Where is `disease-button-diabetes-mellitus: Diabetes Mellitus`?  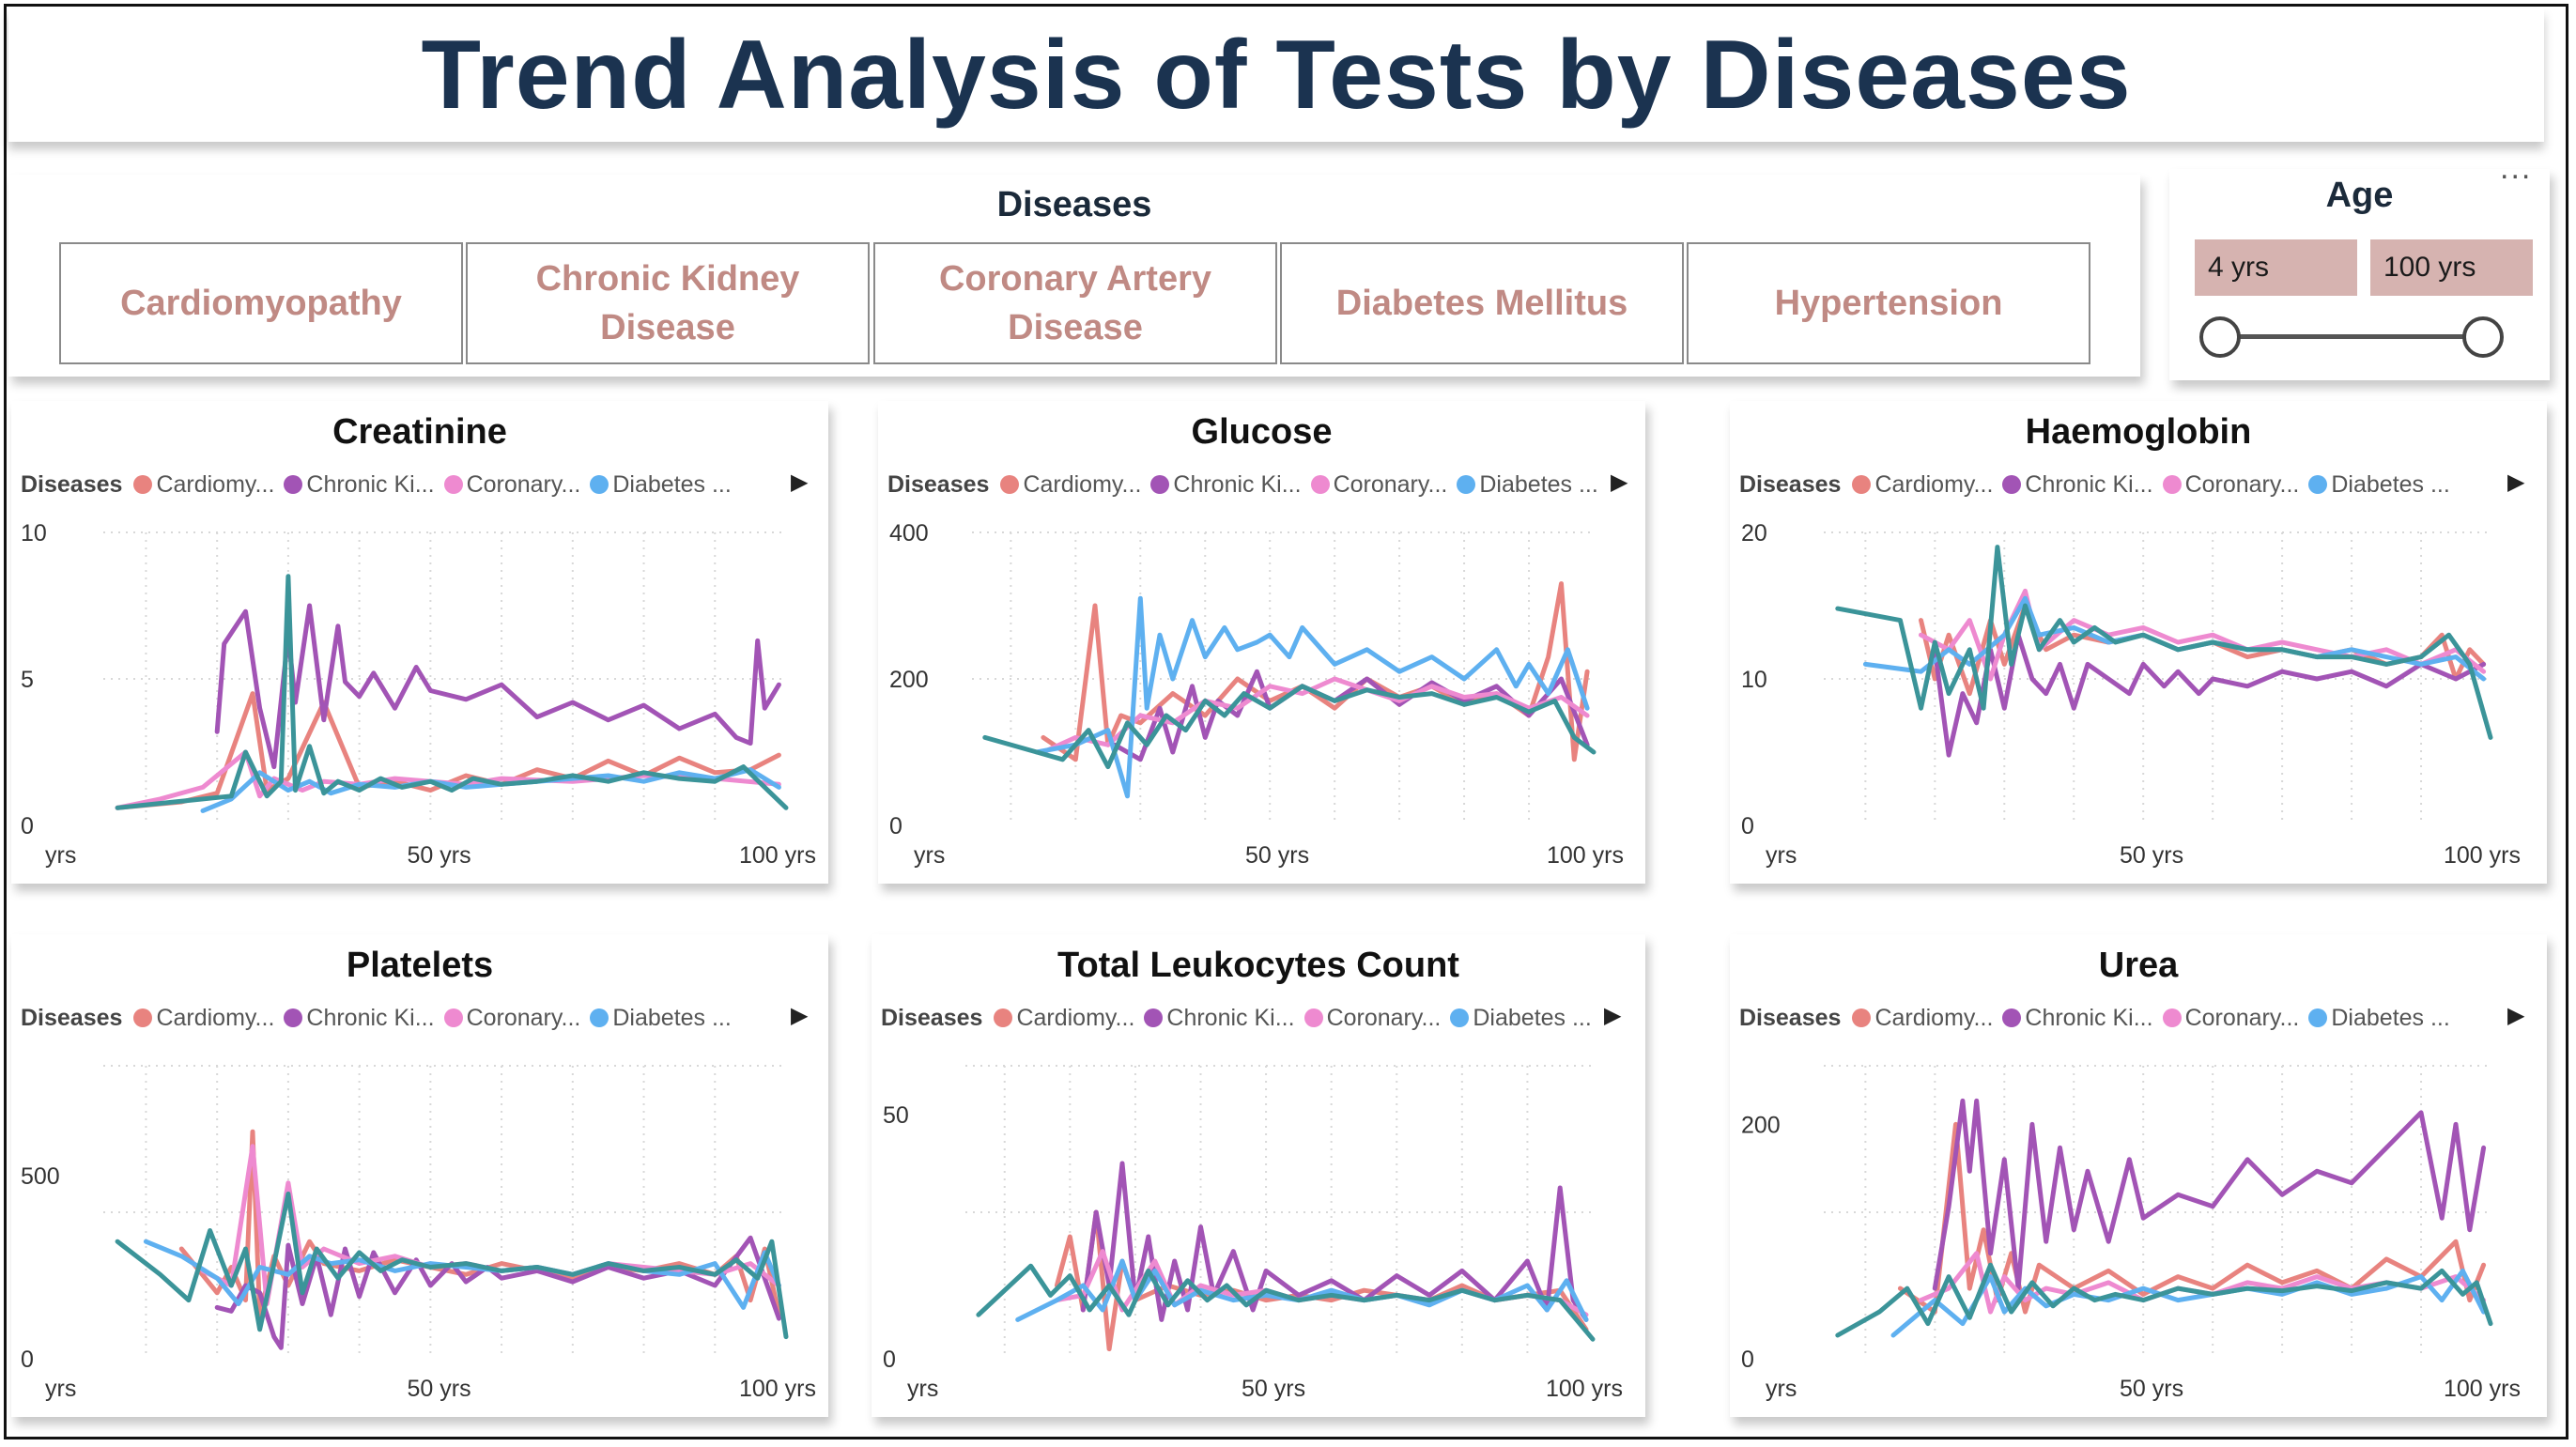
disease-button-diabetes-mellitus: Diabetes Mellitus is located at coordinates (1482, 303).